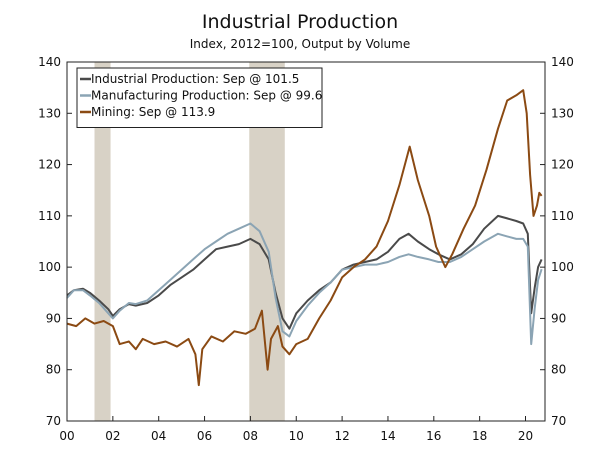  I want to click on y-tick-label-right: 90, so click(558, 318).